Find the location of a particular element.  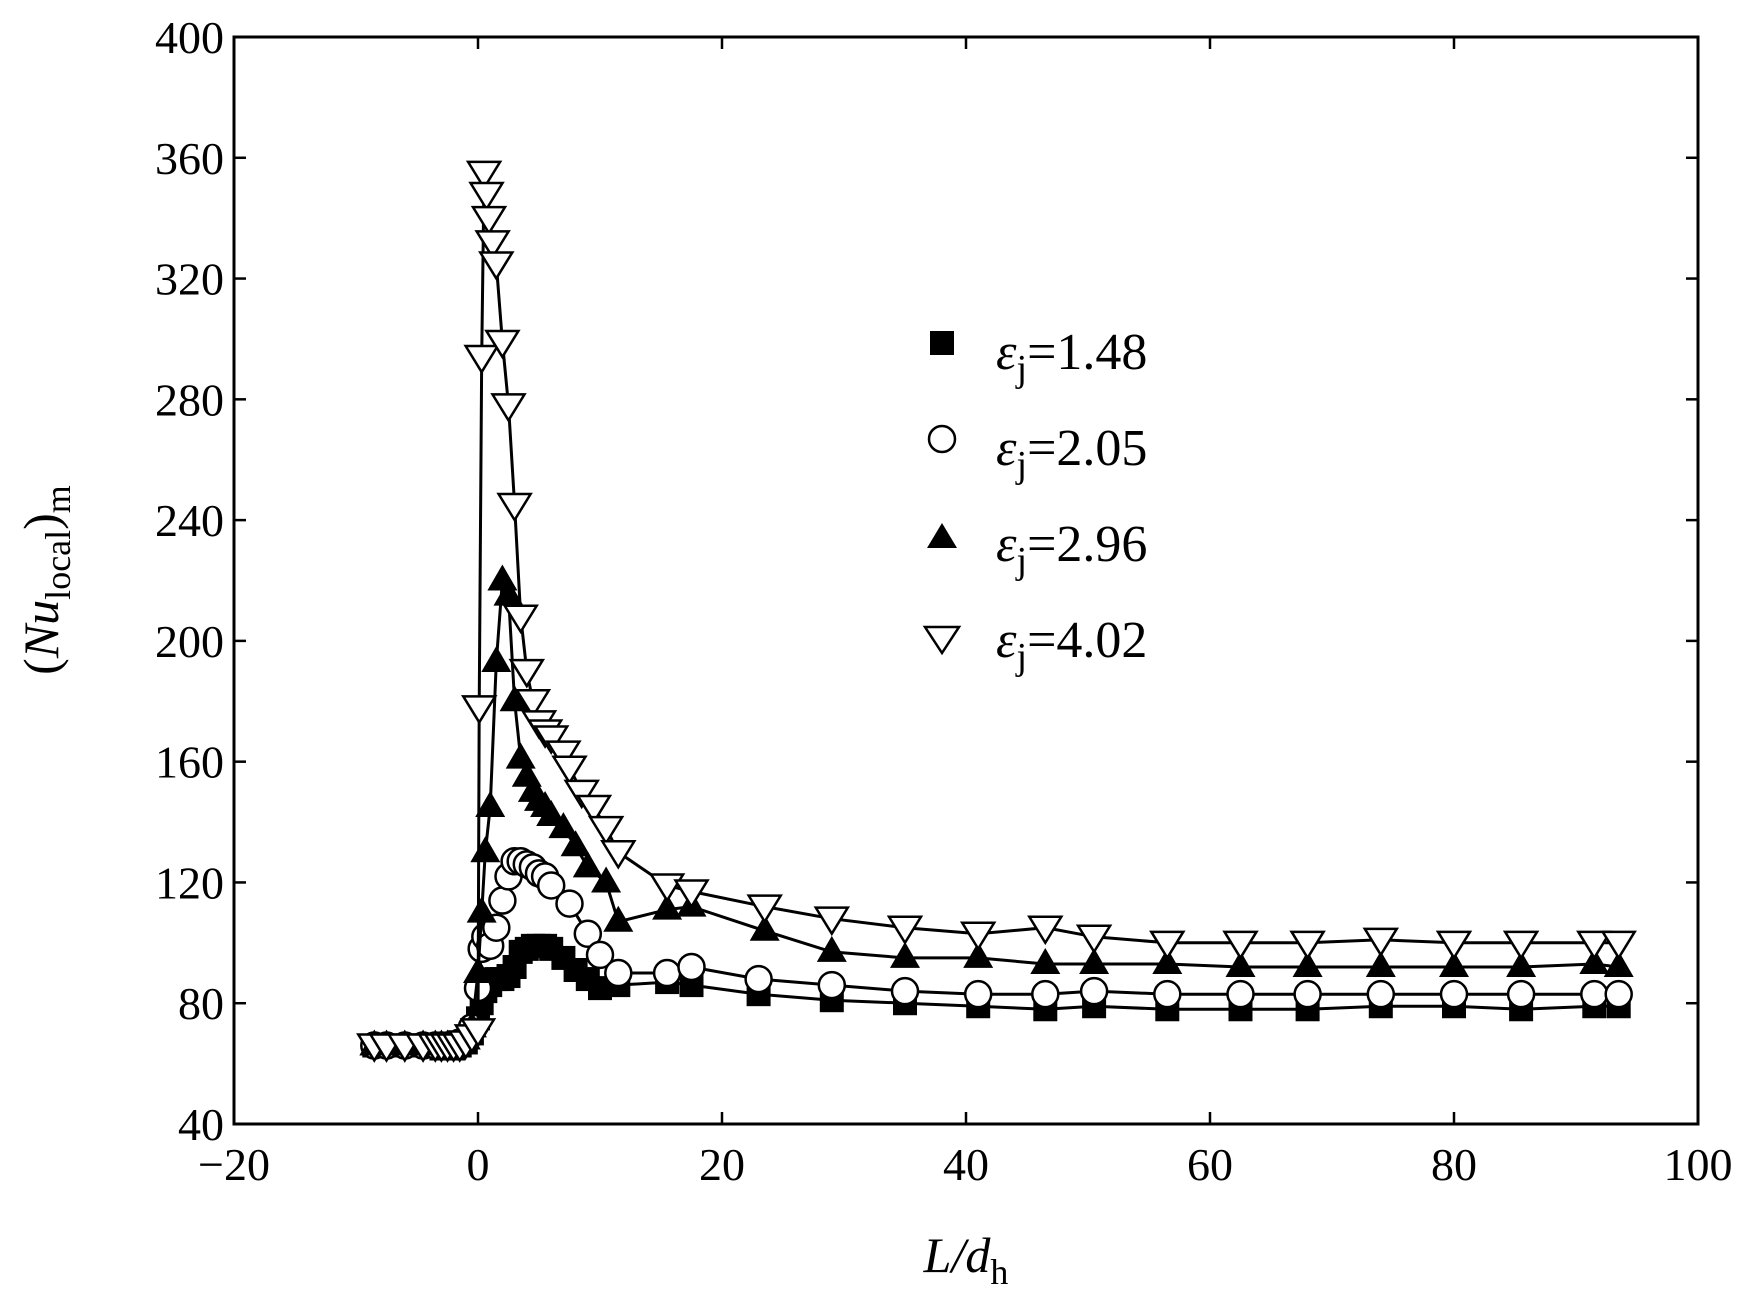

y-tick-label: 160 is located at coordinates (189, 762).